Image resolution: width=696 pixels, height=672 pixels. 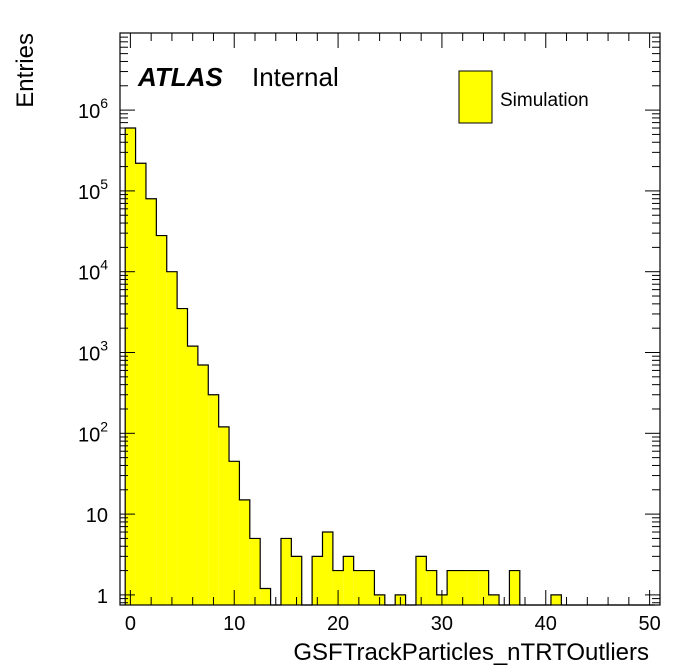 I want to click on y-tick-label-exponent: 3, so click(x=104, y=346).